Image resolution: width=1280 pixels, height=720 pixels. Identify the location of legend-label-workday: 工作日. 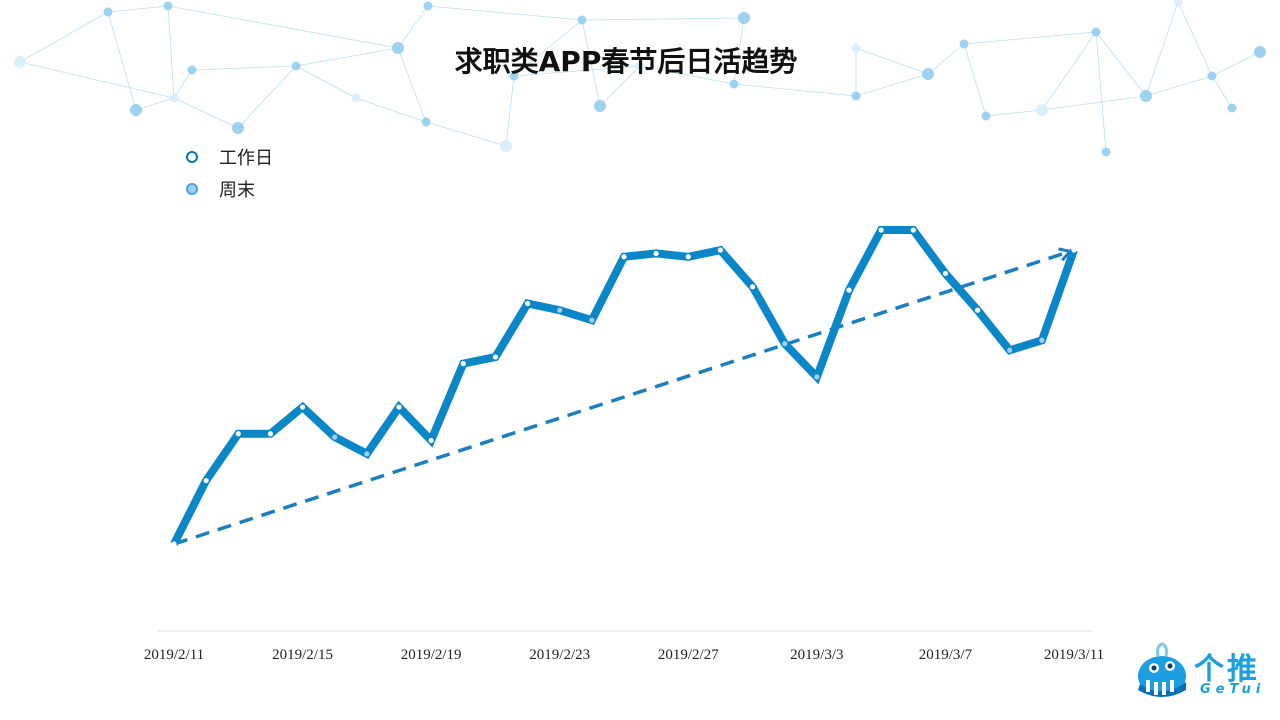
(246, 158).